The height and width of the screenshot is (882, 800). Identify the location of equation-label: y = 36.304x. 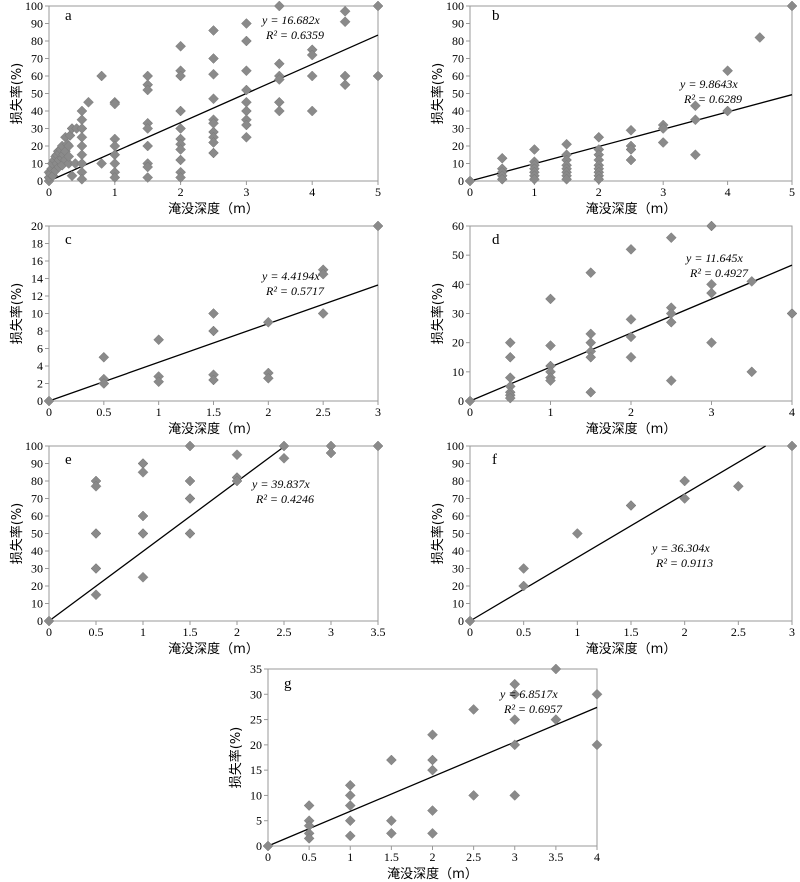
(680, 548).